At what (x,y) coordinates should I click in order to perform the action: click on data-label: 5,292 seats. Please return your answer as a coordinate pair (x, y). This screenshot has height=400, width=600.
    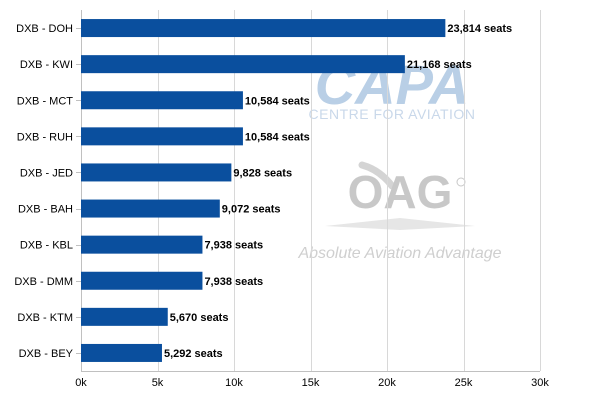
    Looking at the image, I should click on (193, 354).